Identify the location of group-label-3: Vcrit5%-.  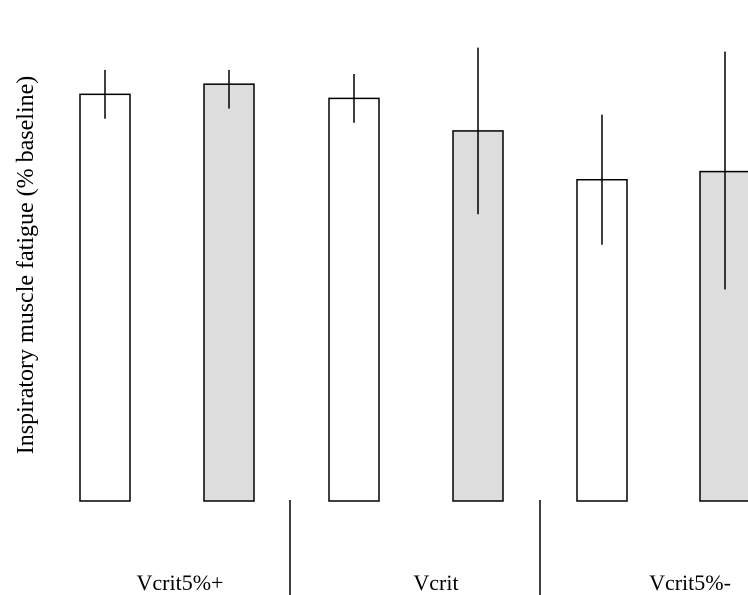
(690, 582).